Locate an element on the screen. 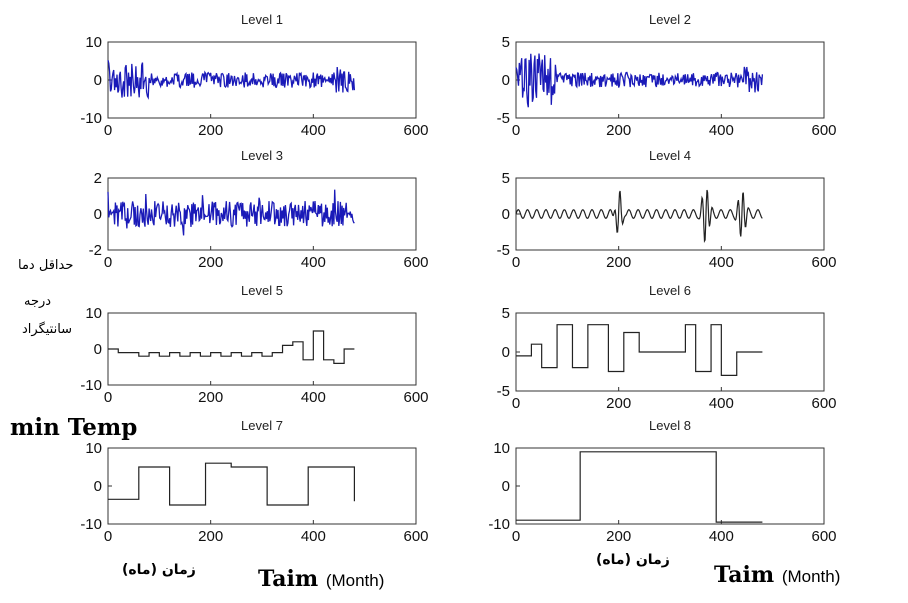 This screenshot has height=603, width=908. xaxis-persian-right: زمان (ماه) is located at coordinates (633, 560).